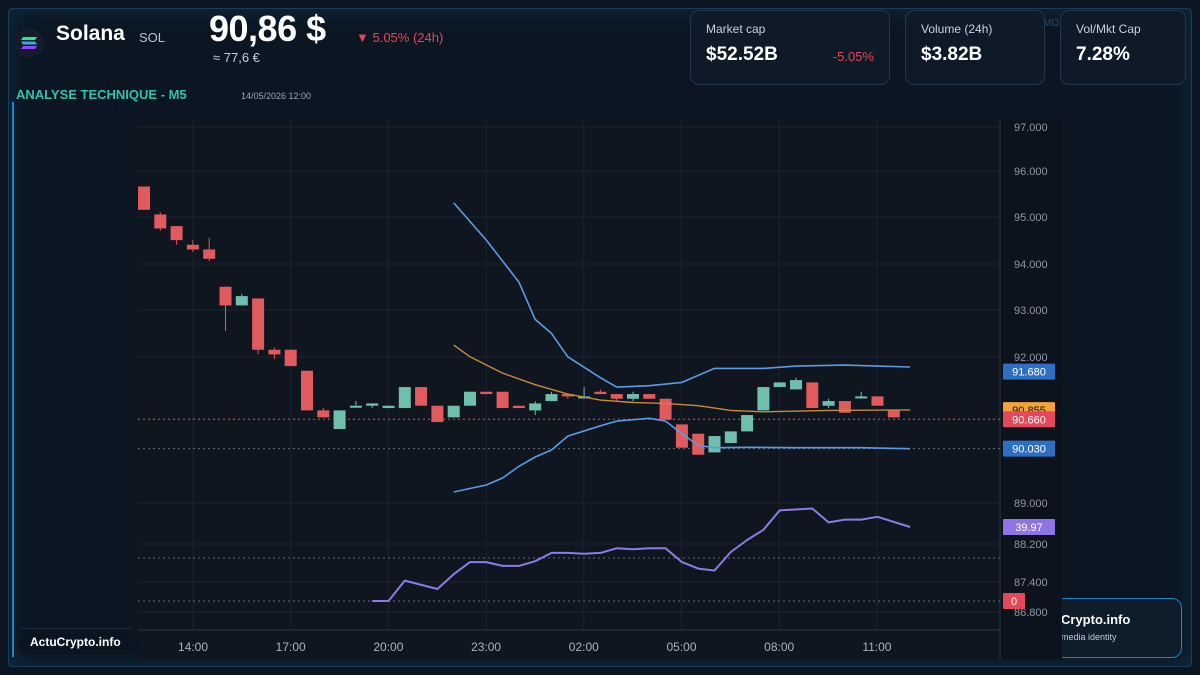 The height and width of the screenshot is (675, 1200). What do you see at coordinates (1031, 504) in the screenshot?
I see `y-tick-label: 89.000` at bounding box center [1031, 504].